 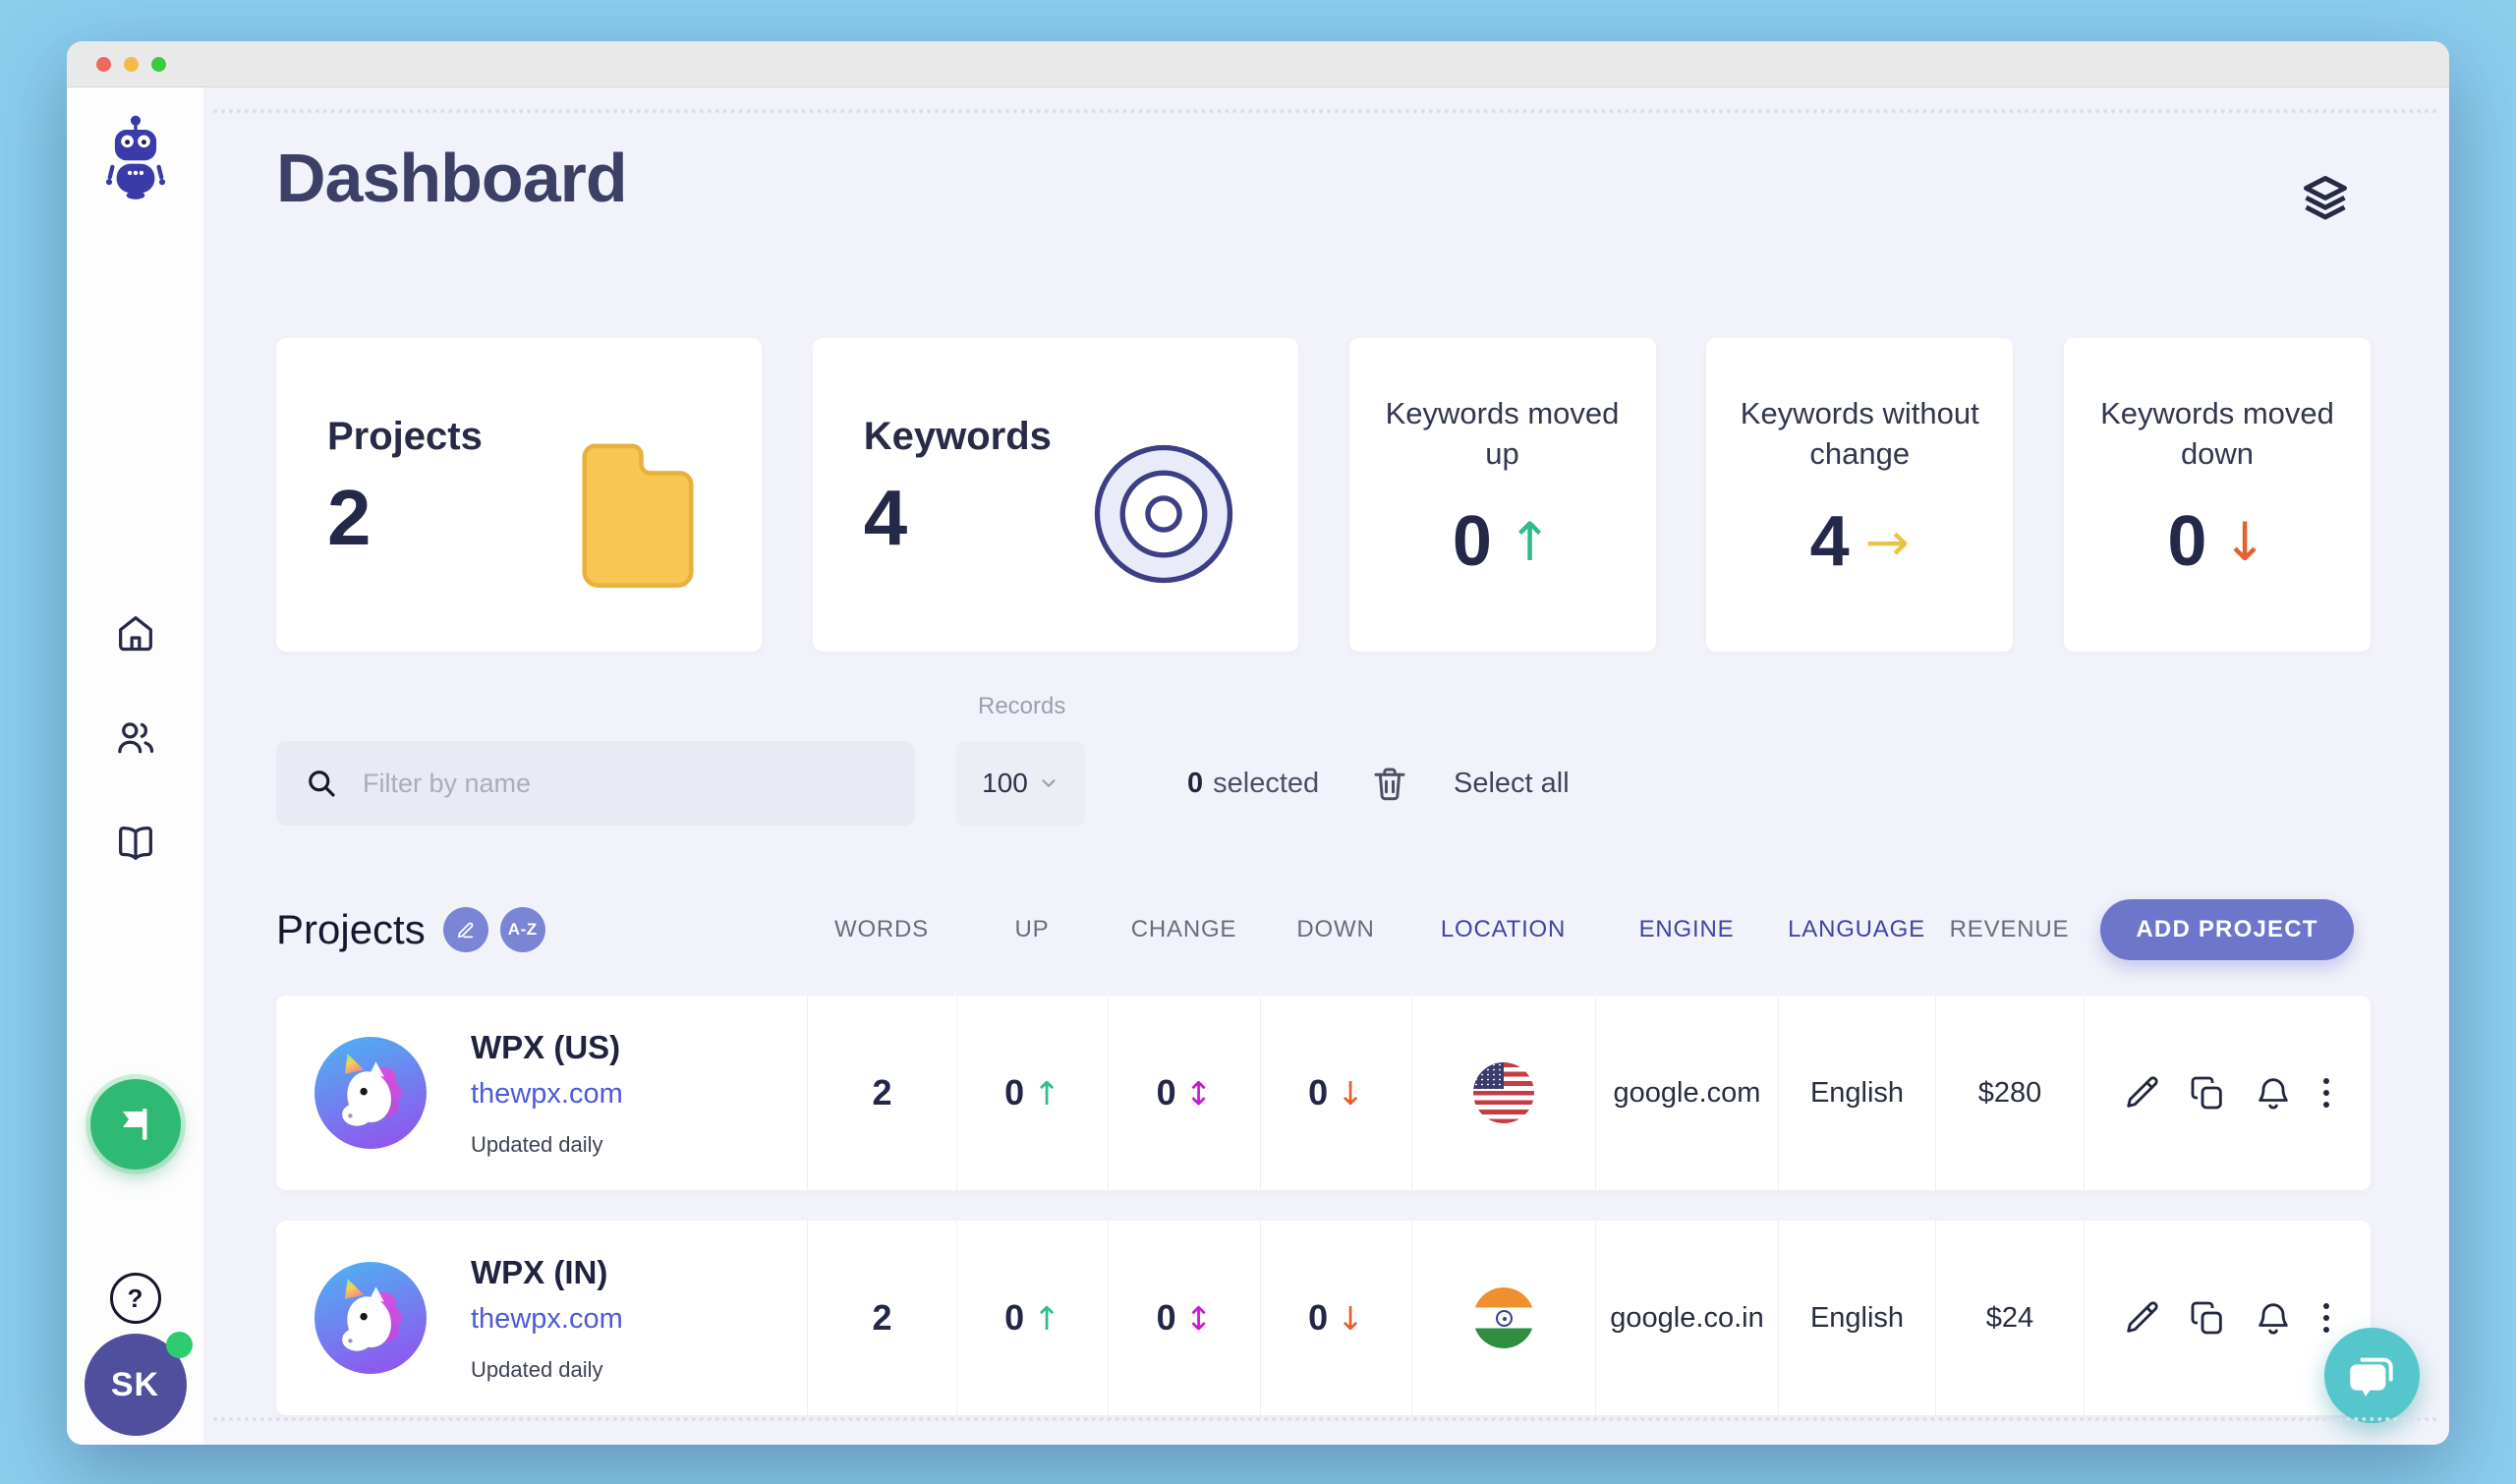 I want to click on copy-icon, so click(x=2206, y=1318).